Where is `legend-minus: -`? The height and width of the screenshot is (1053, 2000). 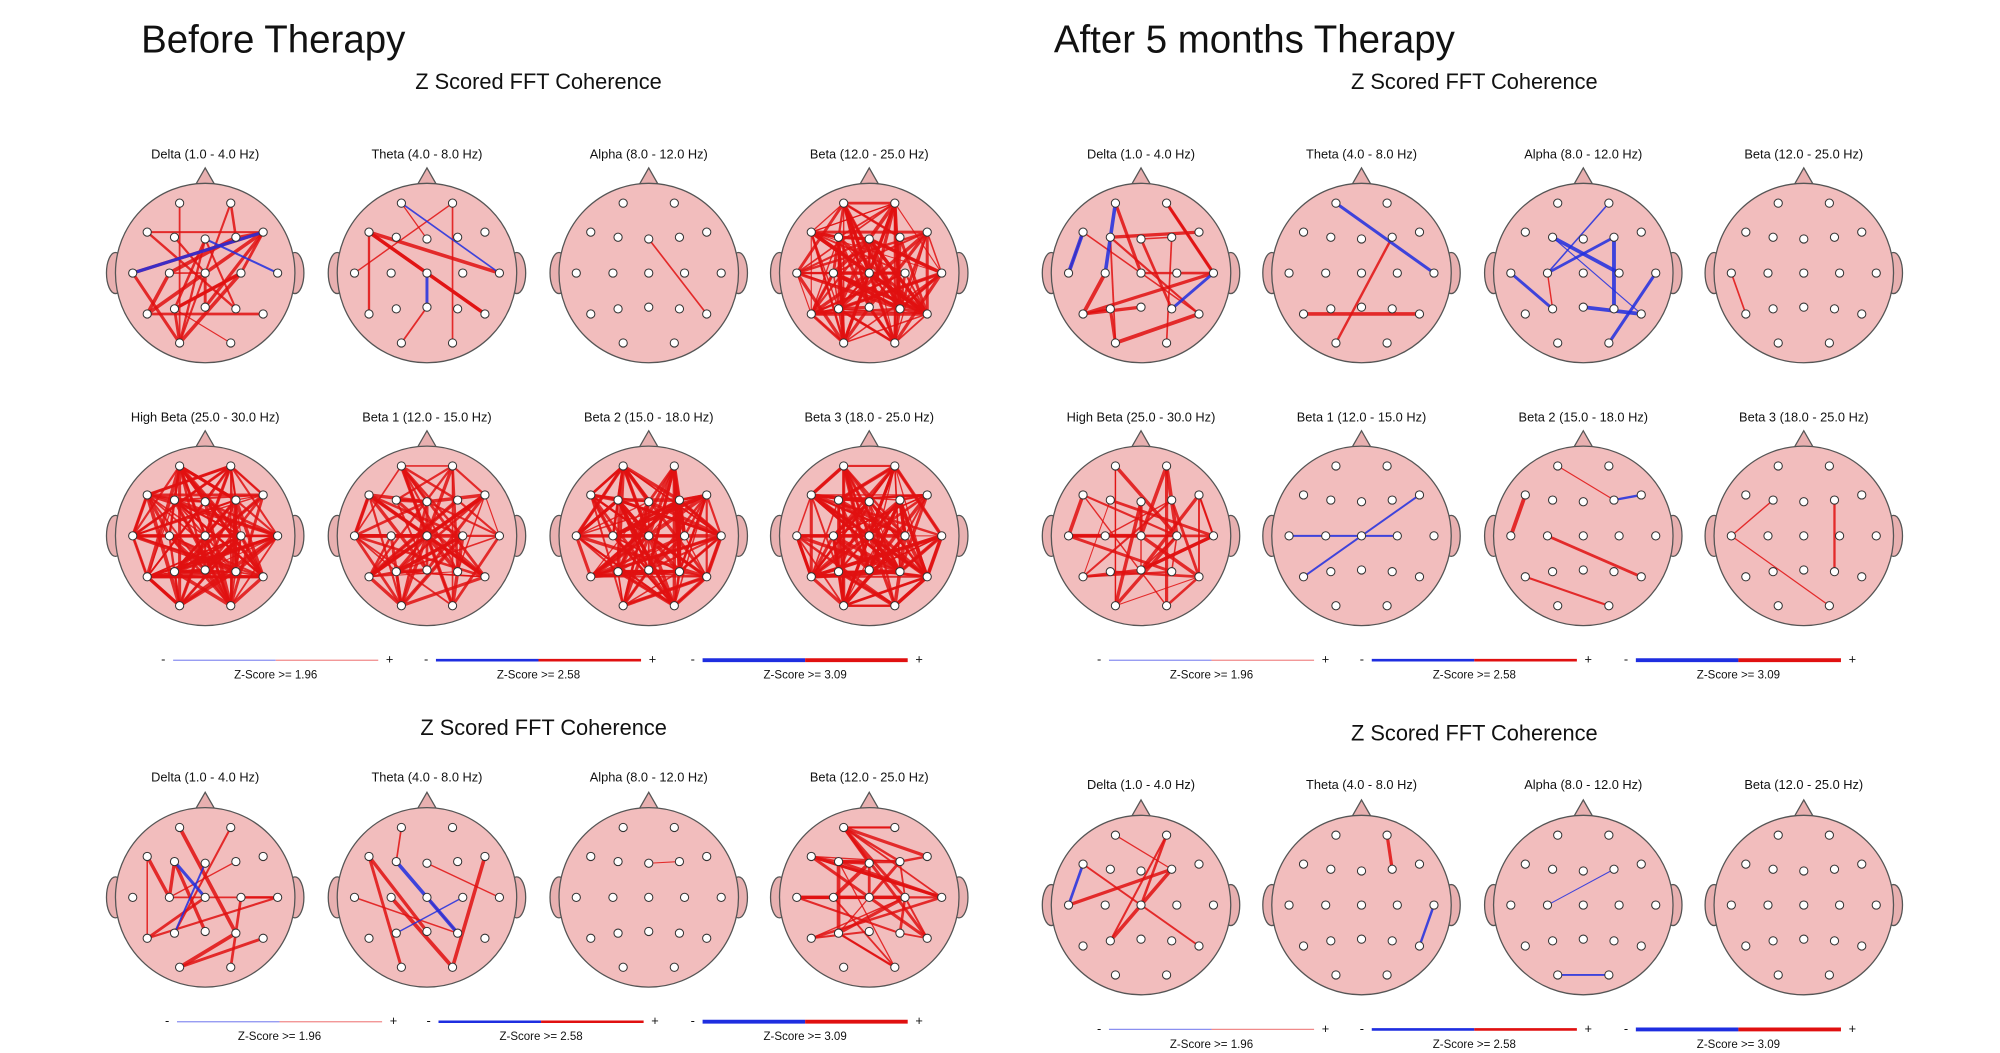
legend-minus: - is located at coordinates (429, 1020).